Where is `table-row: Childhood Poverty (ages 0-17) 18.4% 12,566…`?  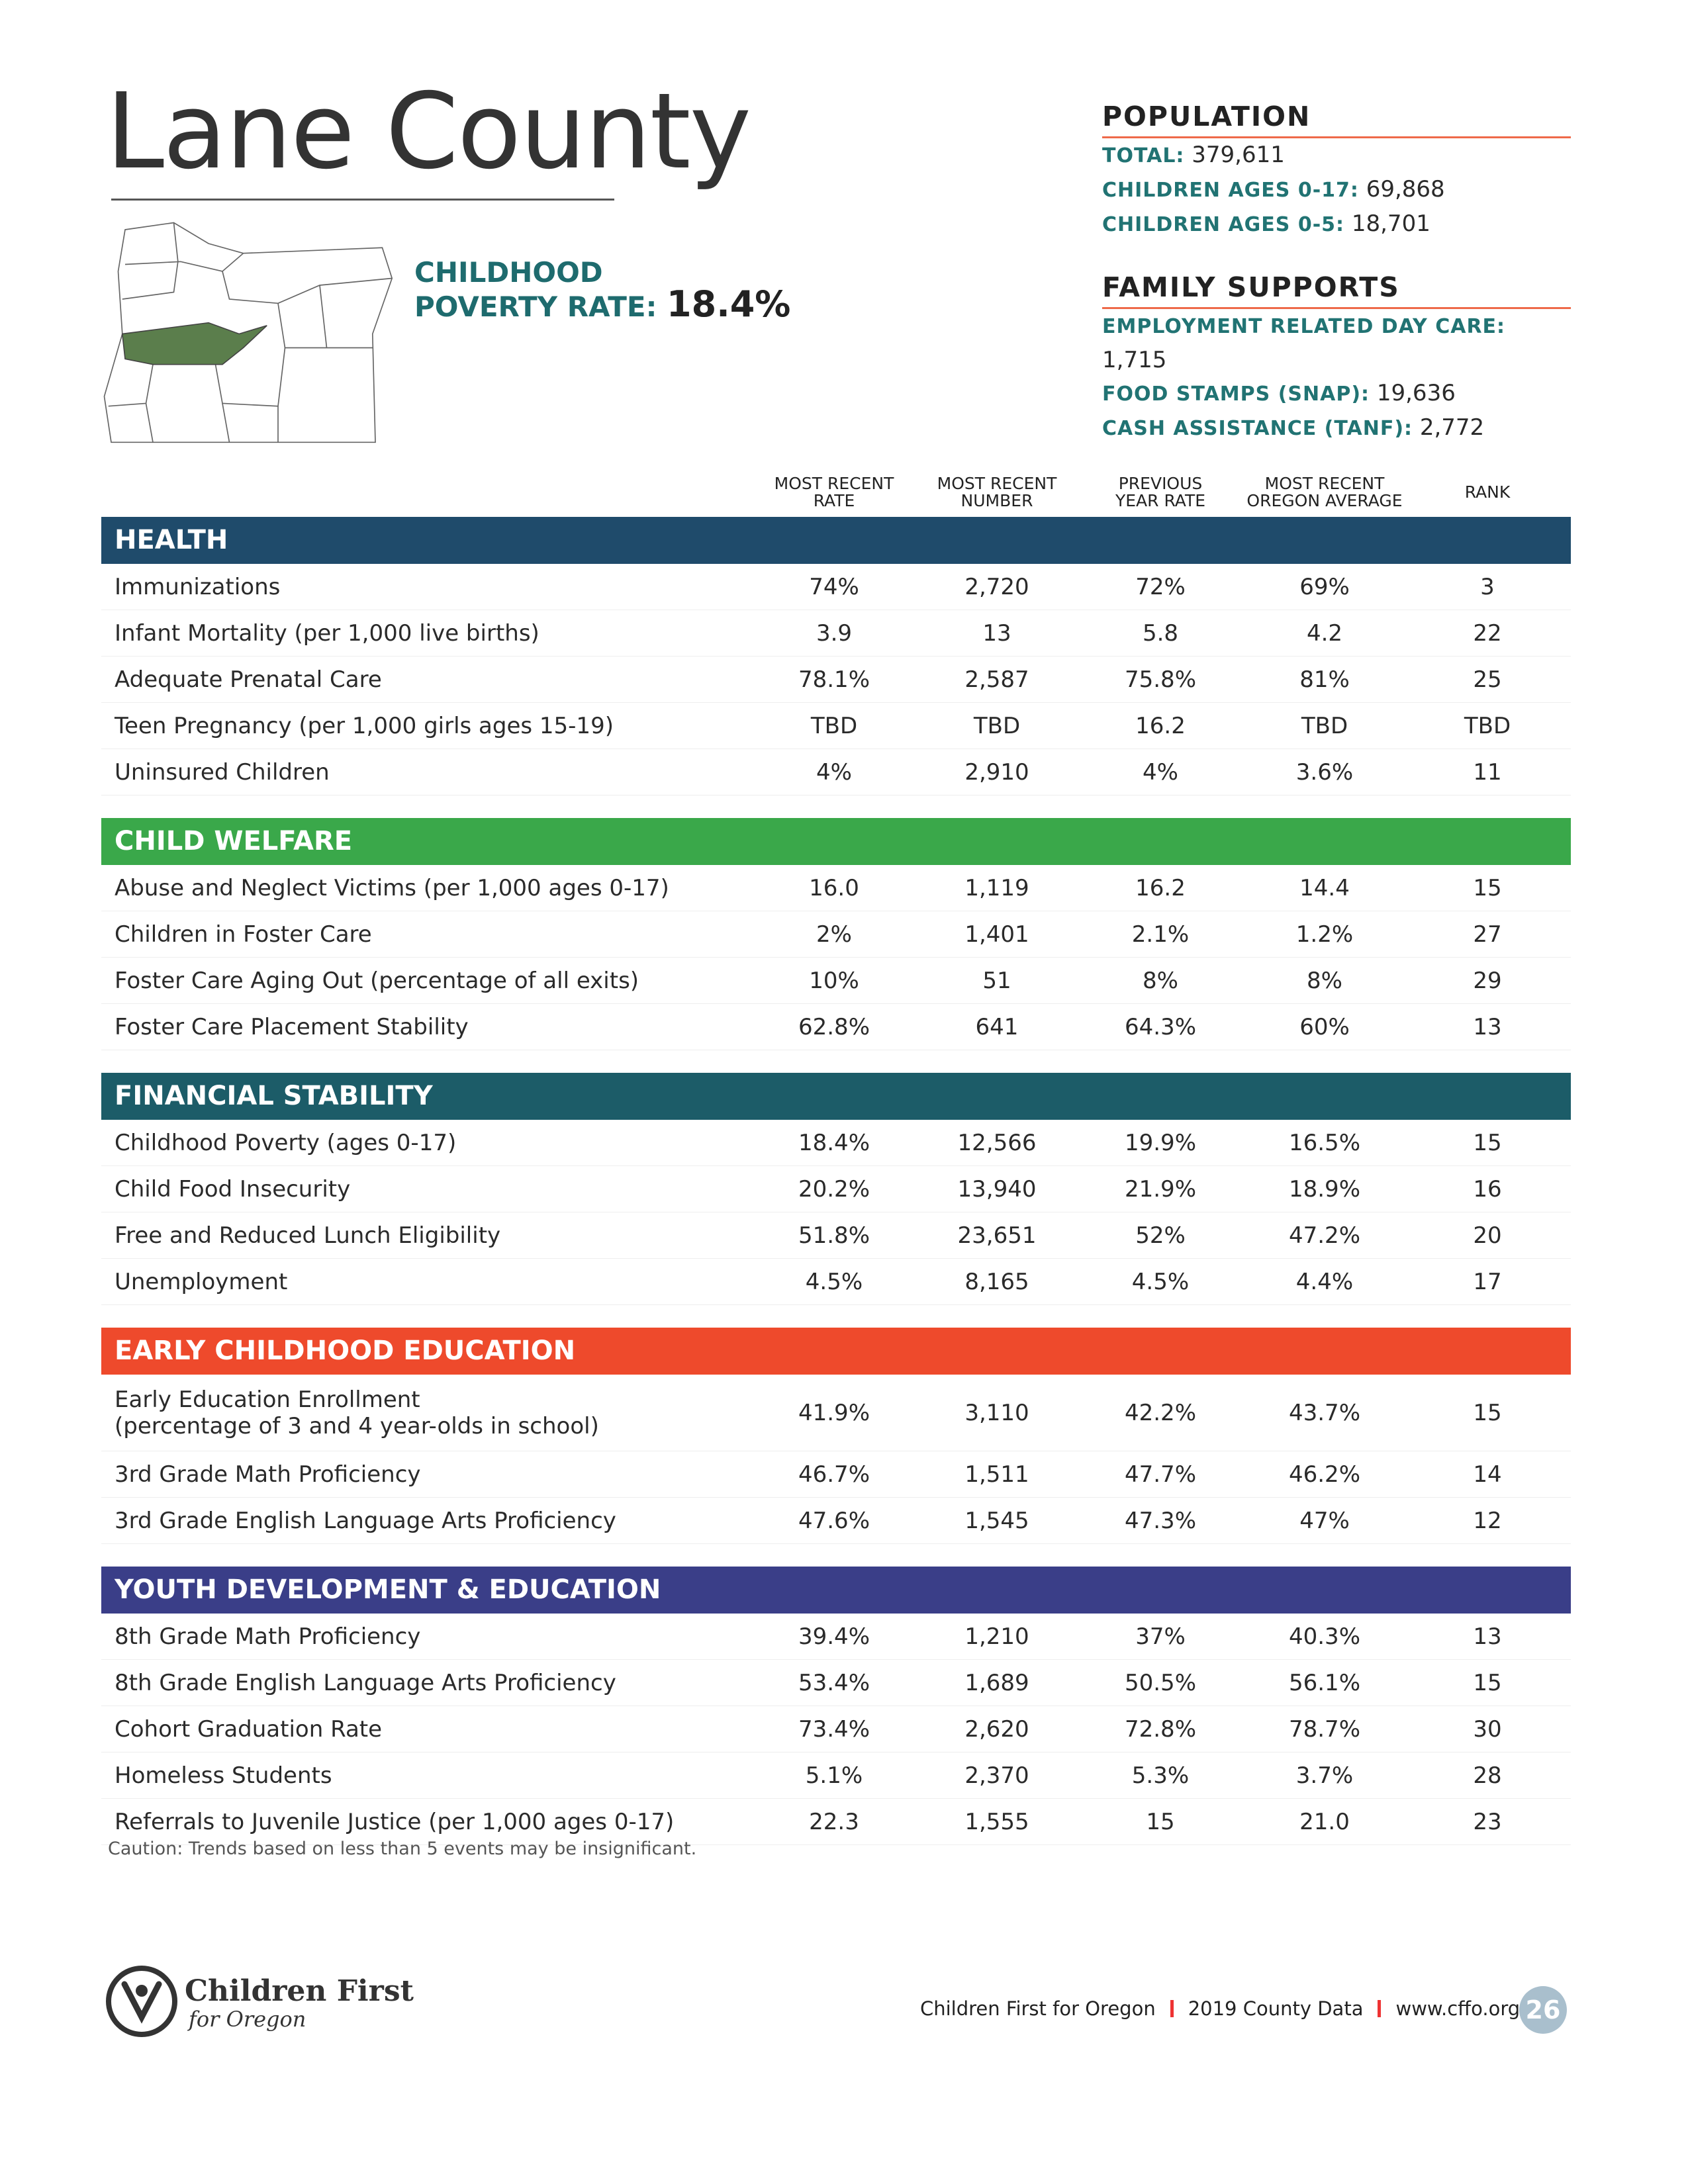
table-row: Childhood Poverty (ages 0-17) 18.4% 12,566… is located at coordinates (836, 1143).